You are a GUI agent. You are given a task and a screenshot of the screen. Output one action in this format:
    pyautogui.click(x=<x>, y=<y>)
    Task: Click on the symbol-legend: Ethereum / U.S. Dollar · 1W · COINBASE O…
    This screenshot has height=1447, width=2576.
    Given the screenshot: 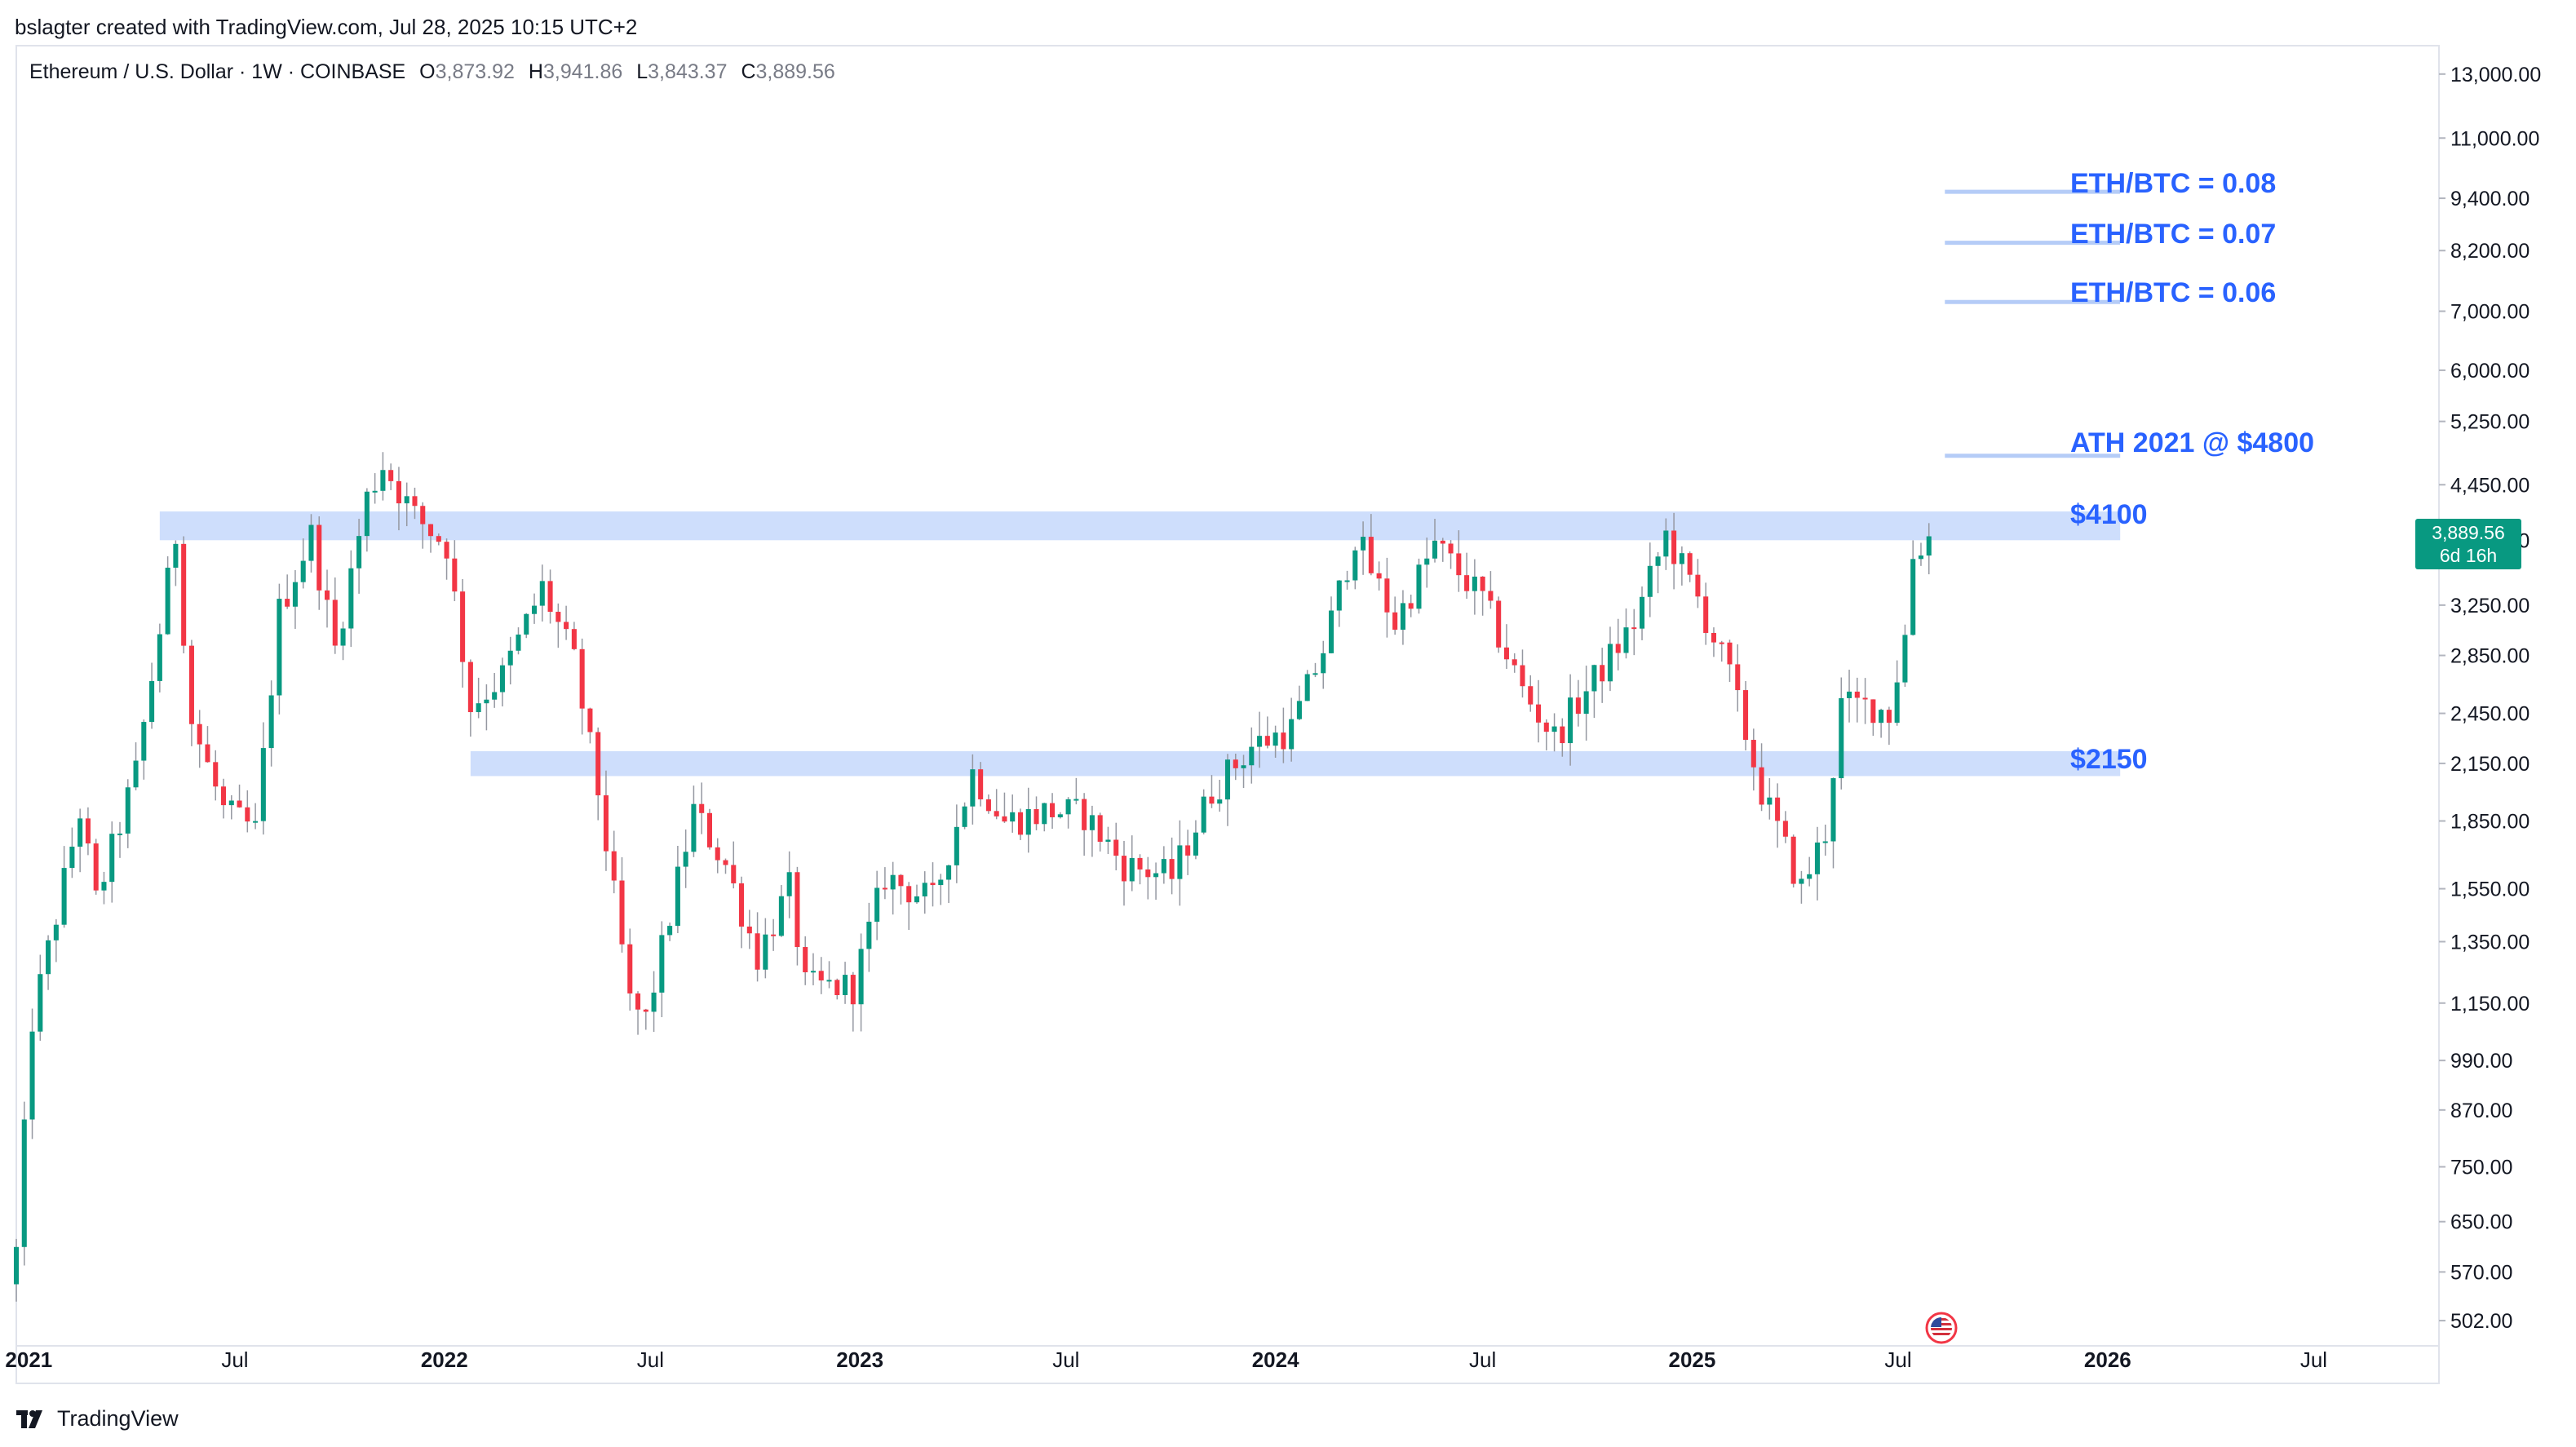 What is the action you would take?
    pyautogui.click(x=432, y=72)
    